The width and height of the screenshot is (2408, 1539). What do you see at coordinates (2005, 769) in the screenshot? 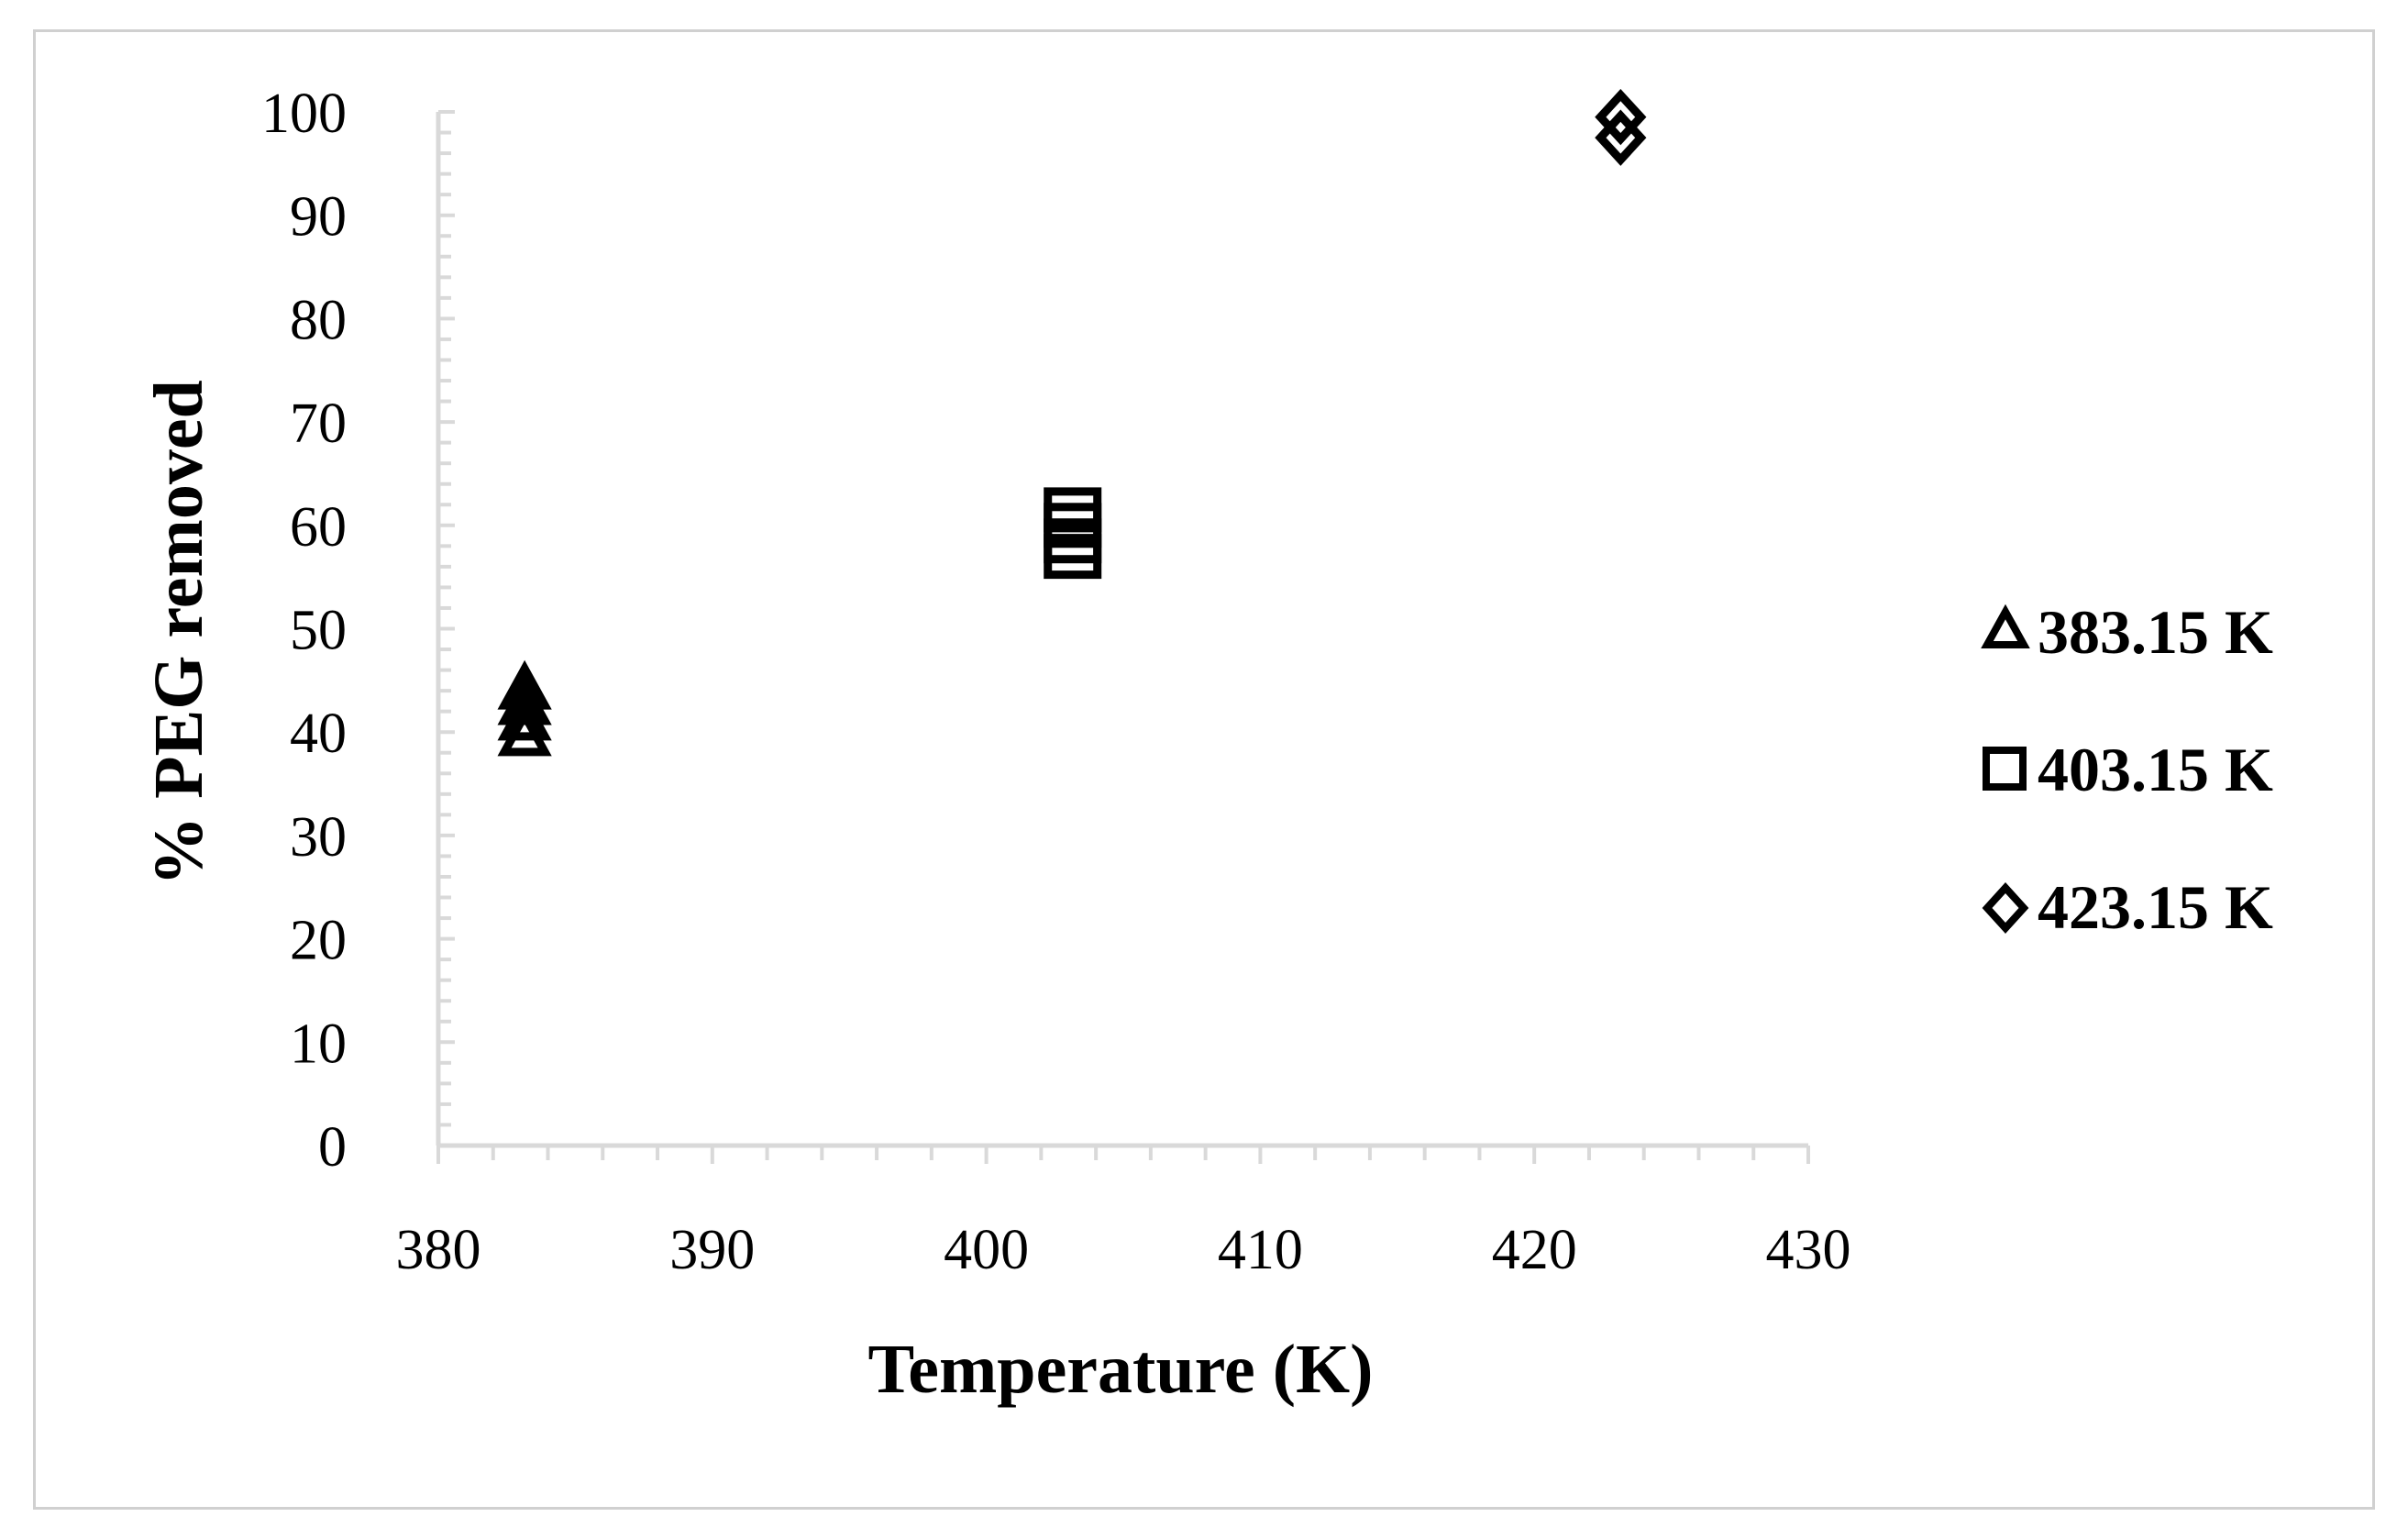
I see `square-marker-icon` at bounding box center [2005, 769].